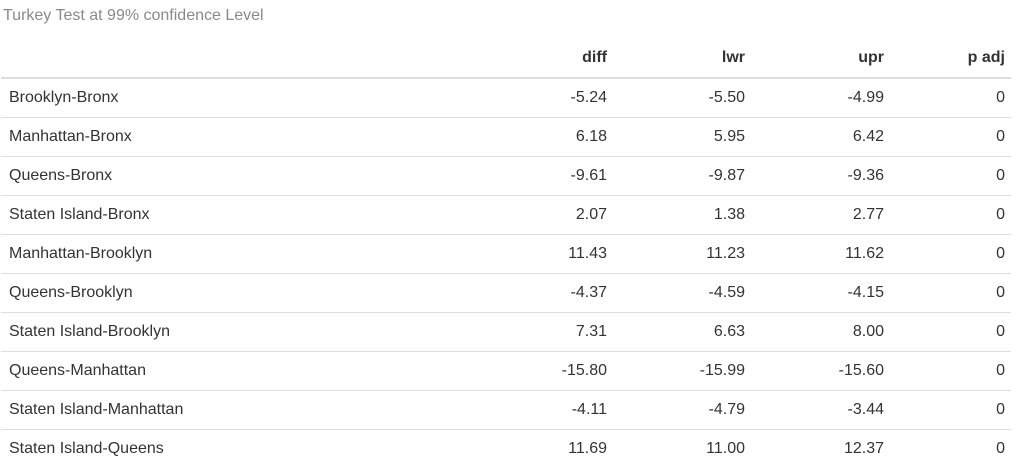 The width and height of the screenshot is (1031, 468). What do you see at coordinates (726, 97) in the screenshot?
I see `cell-lwr: -5.50` at bounding box center [726, 97].